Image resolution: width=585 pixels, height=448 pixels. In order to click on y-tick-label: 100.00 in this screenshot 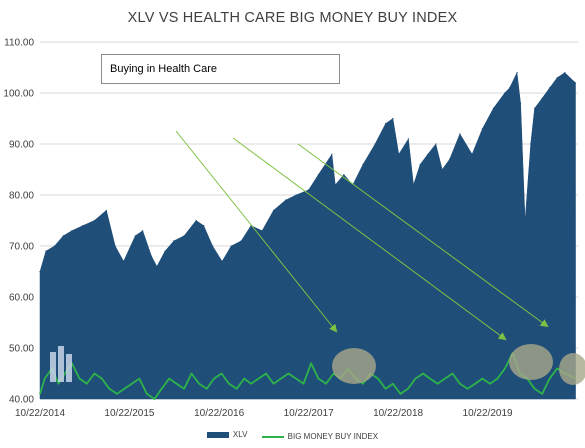, I will do `click(18, 94)`.